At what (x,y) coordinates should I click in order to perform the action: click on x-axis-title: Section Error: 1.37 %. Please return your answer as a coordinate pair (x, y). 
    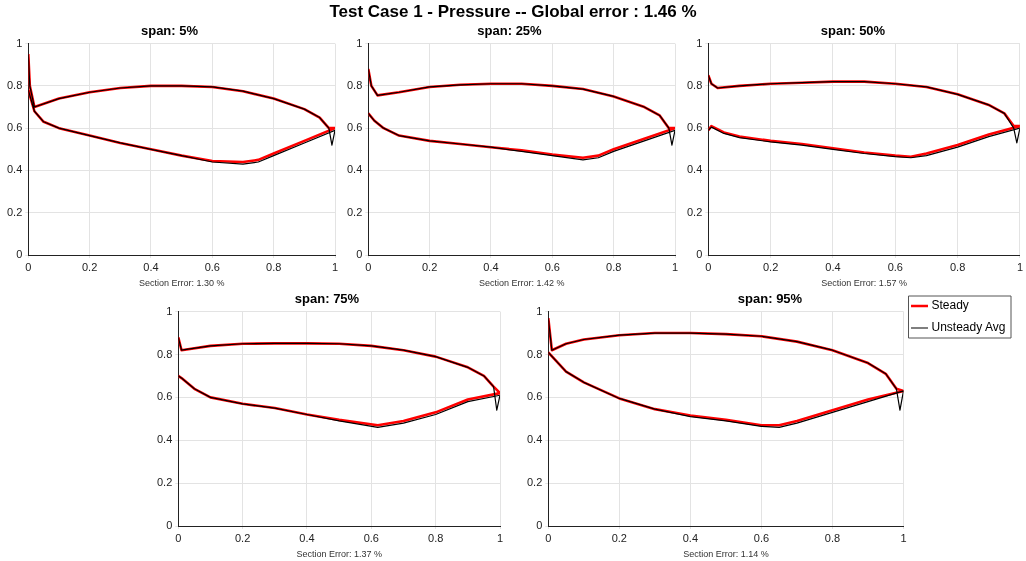
    Looking at the image, I should click on (339, 554).